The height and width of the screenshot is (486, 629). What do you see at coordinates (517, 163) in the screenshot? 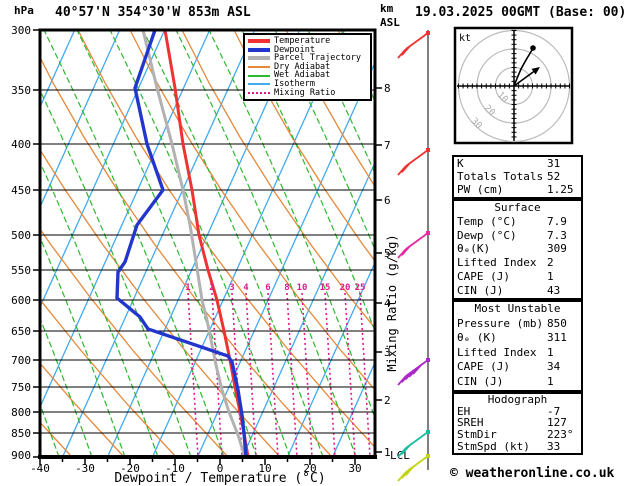
I see `table-row: K 31` at bounding box center [517, 163].